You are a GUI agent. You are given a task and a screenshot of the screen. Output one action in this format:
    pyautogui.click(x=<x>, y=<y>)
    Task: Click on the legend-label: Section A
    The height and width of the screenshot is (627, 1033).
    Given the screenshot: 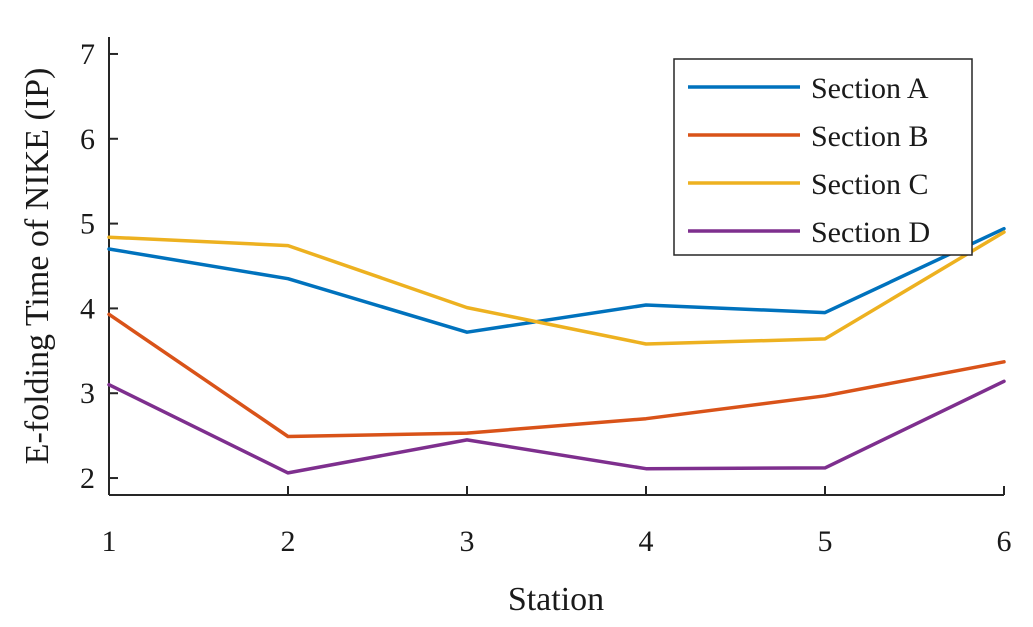 What is the action you would take?
    pyautogui.click(x=870, y=88)
    